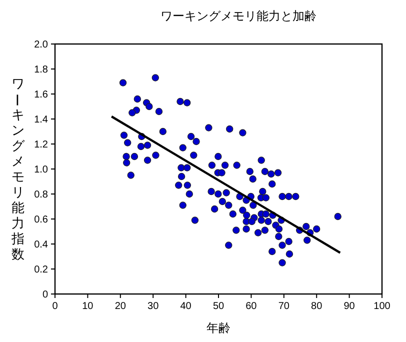  Describe the element at coordinates (45, 295) in the screenshot. I see `y-tick-label: 0` at that location.